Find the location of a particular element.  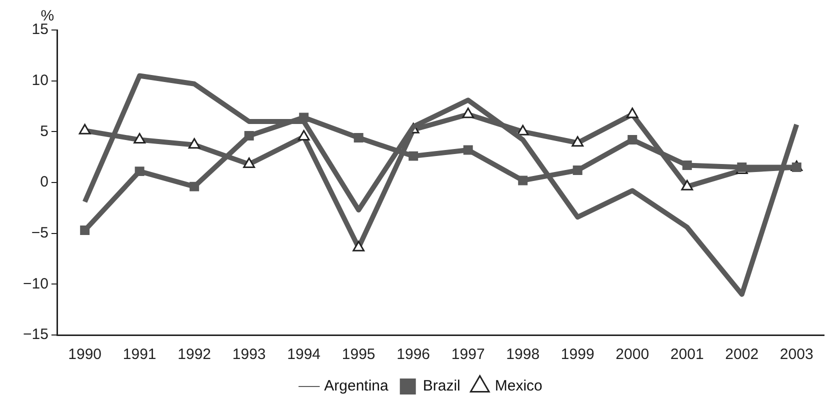

x-tick-label: 1990 is located at coordinates (85, 355).